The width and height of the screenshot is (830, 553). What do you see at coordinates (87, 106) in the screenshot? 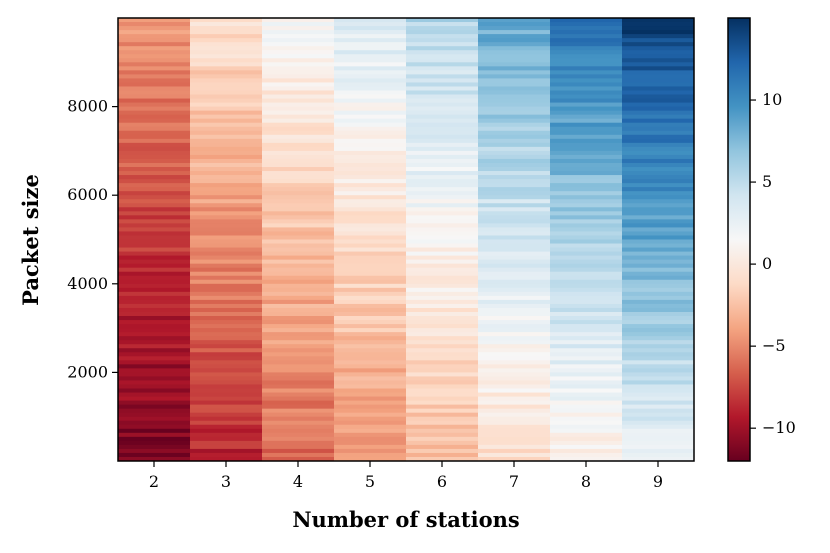
I see `y-tick-label: 8000` at bounding box center [87, 106].